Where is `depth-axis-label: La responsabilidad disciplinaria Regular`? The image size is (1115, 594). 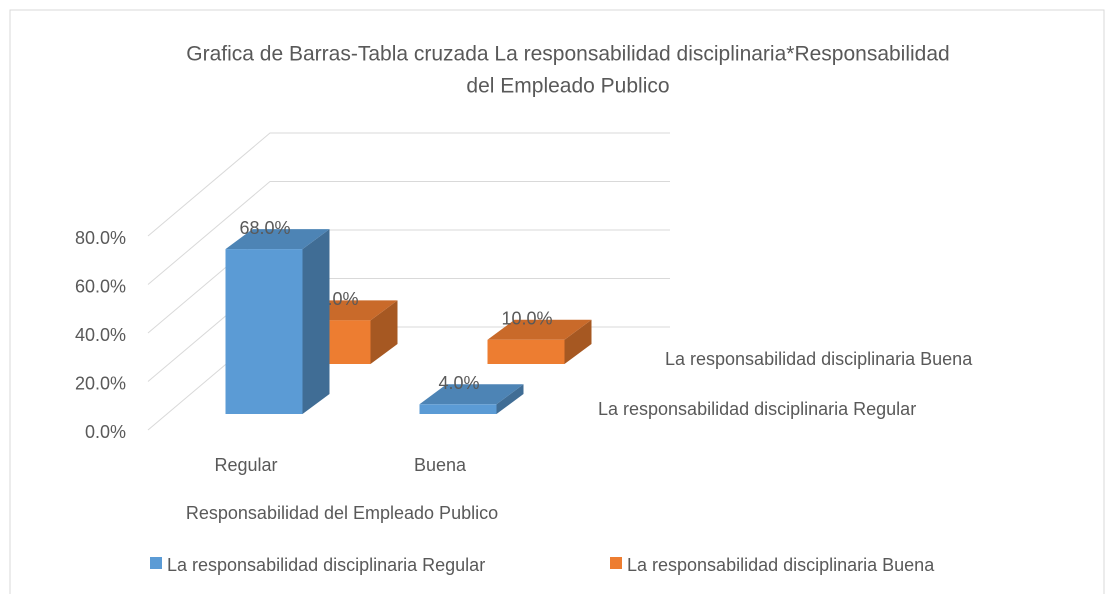
depth-axis-label: La responsabilidad disciplinaria Regular is located at coordinates (757, 409).